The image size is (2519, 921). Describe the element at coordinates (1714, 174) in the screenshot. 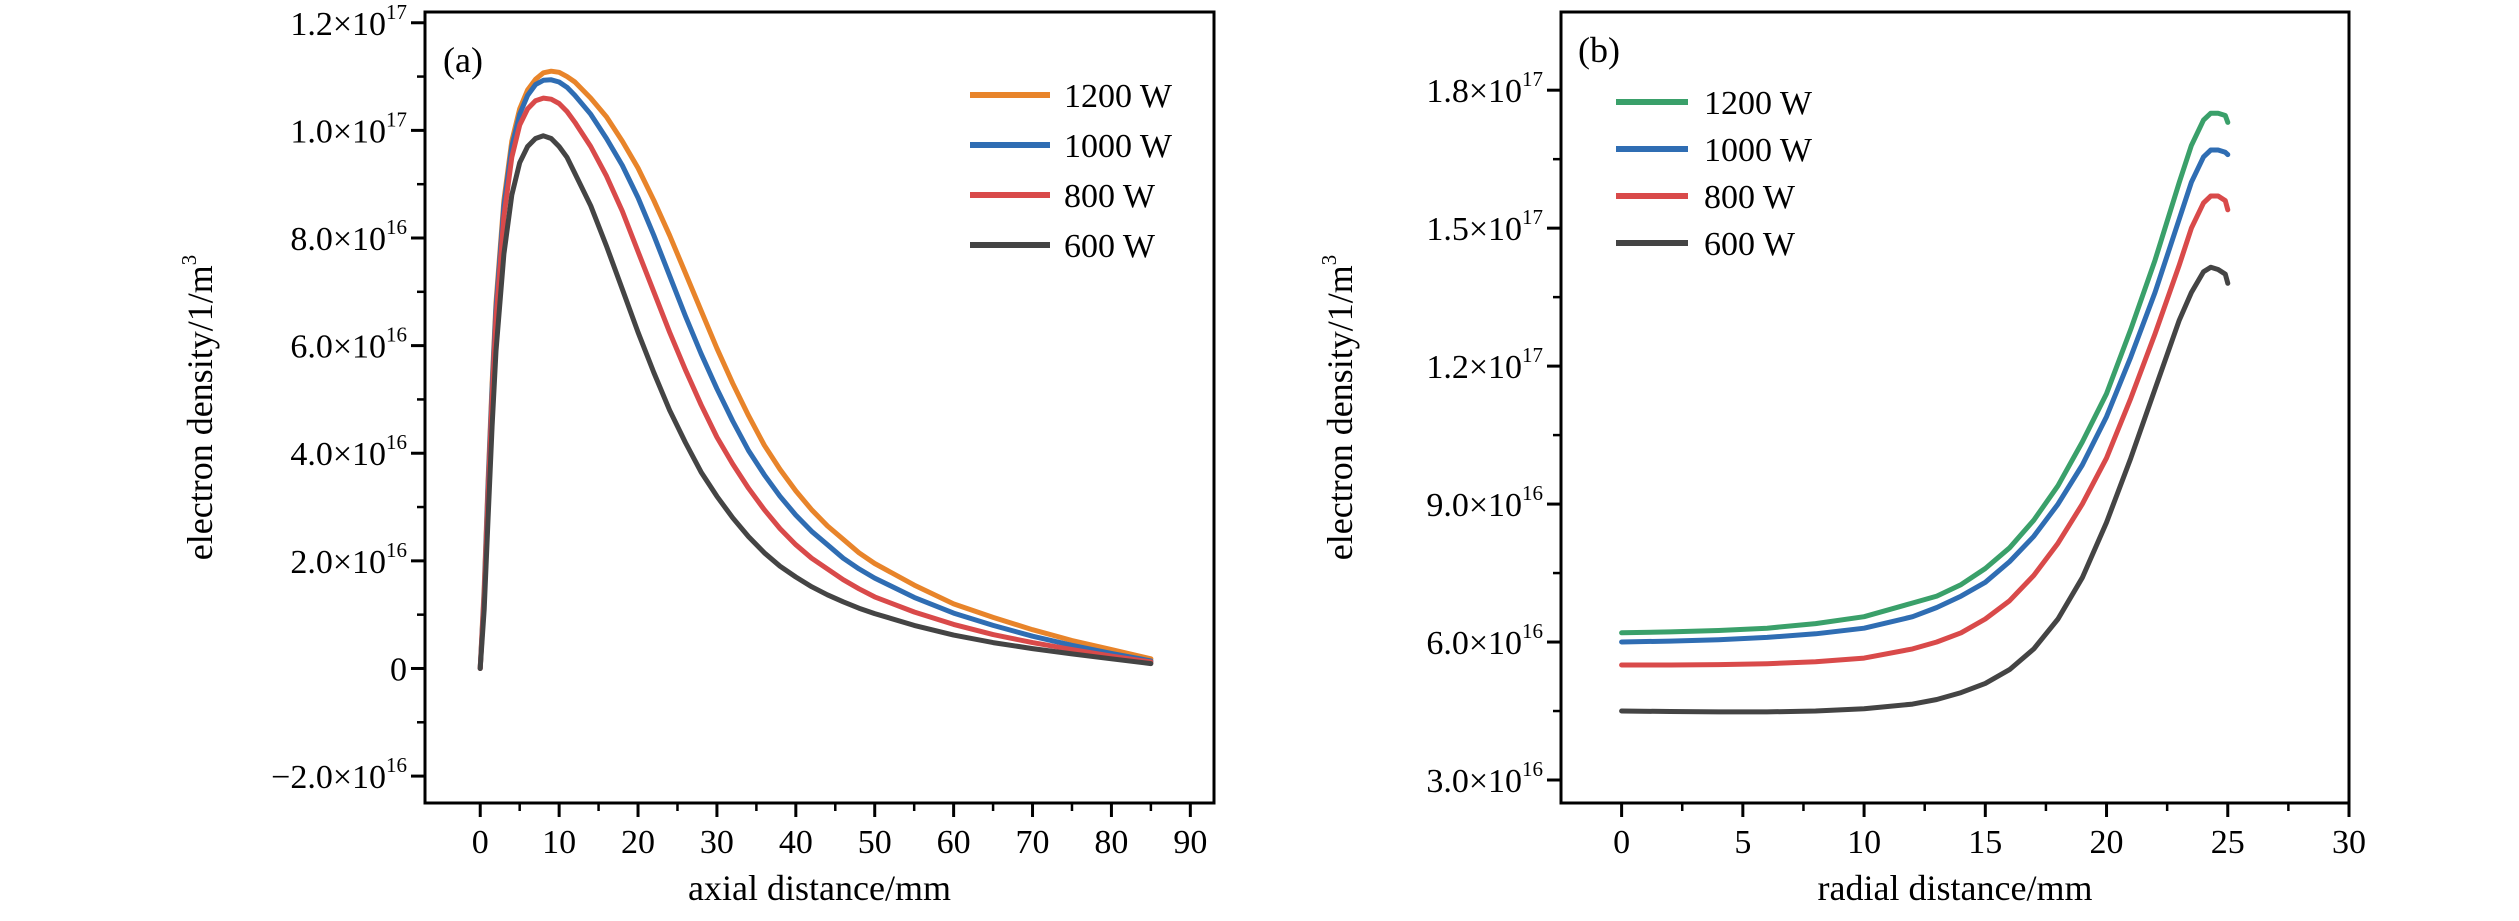

I see `panel-b-legend: 1200 W 1000 W 800 W 600 W` at that location.